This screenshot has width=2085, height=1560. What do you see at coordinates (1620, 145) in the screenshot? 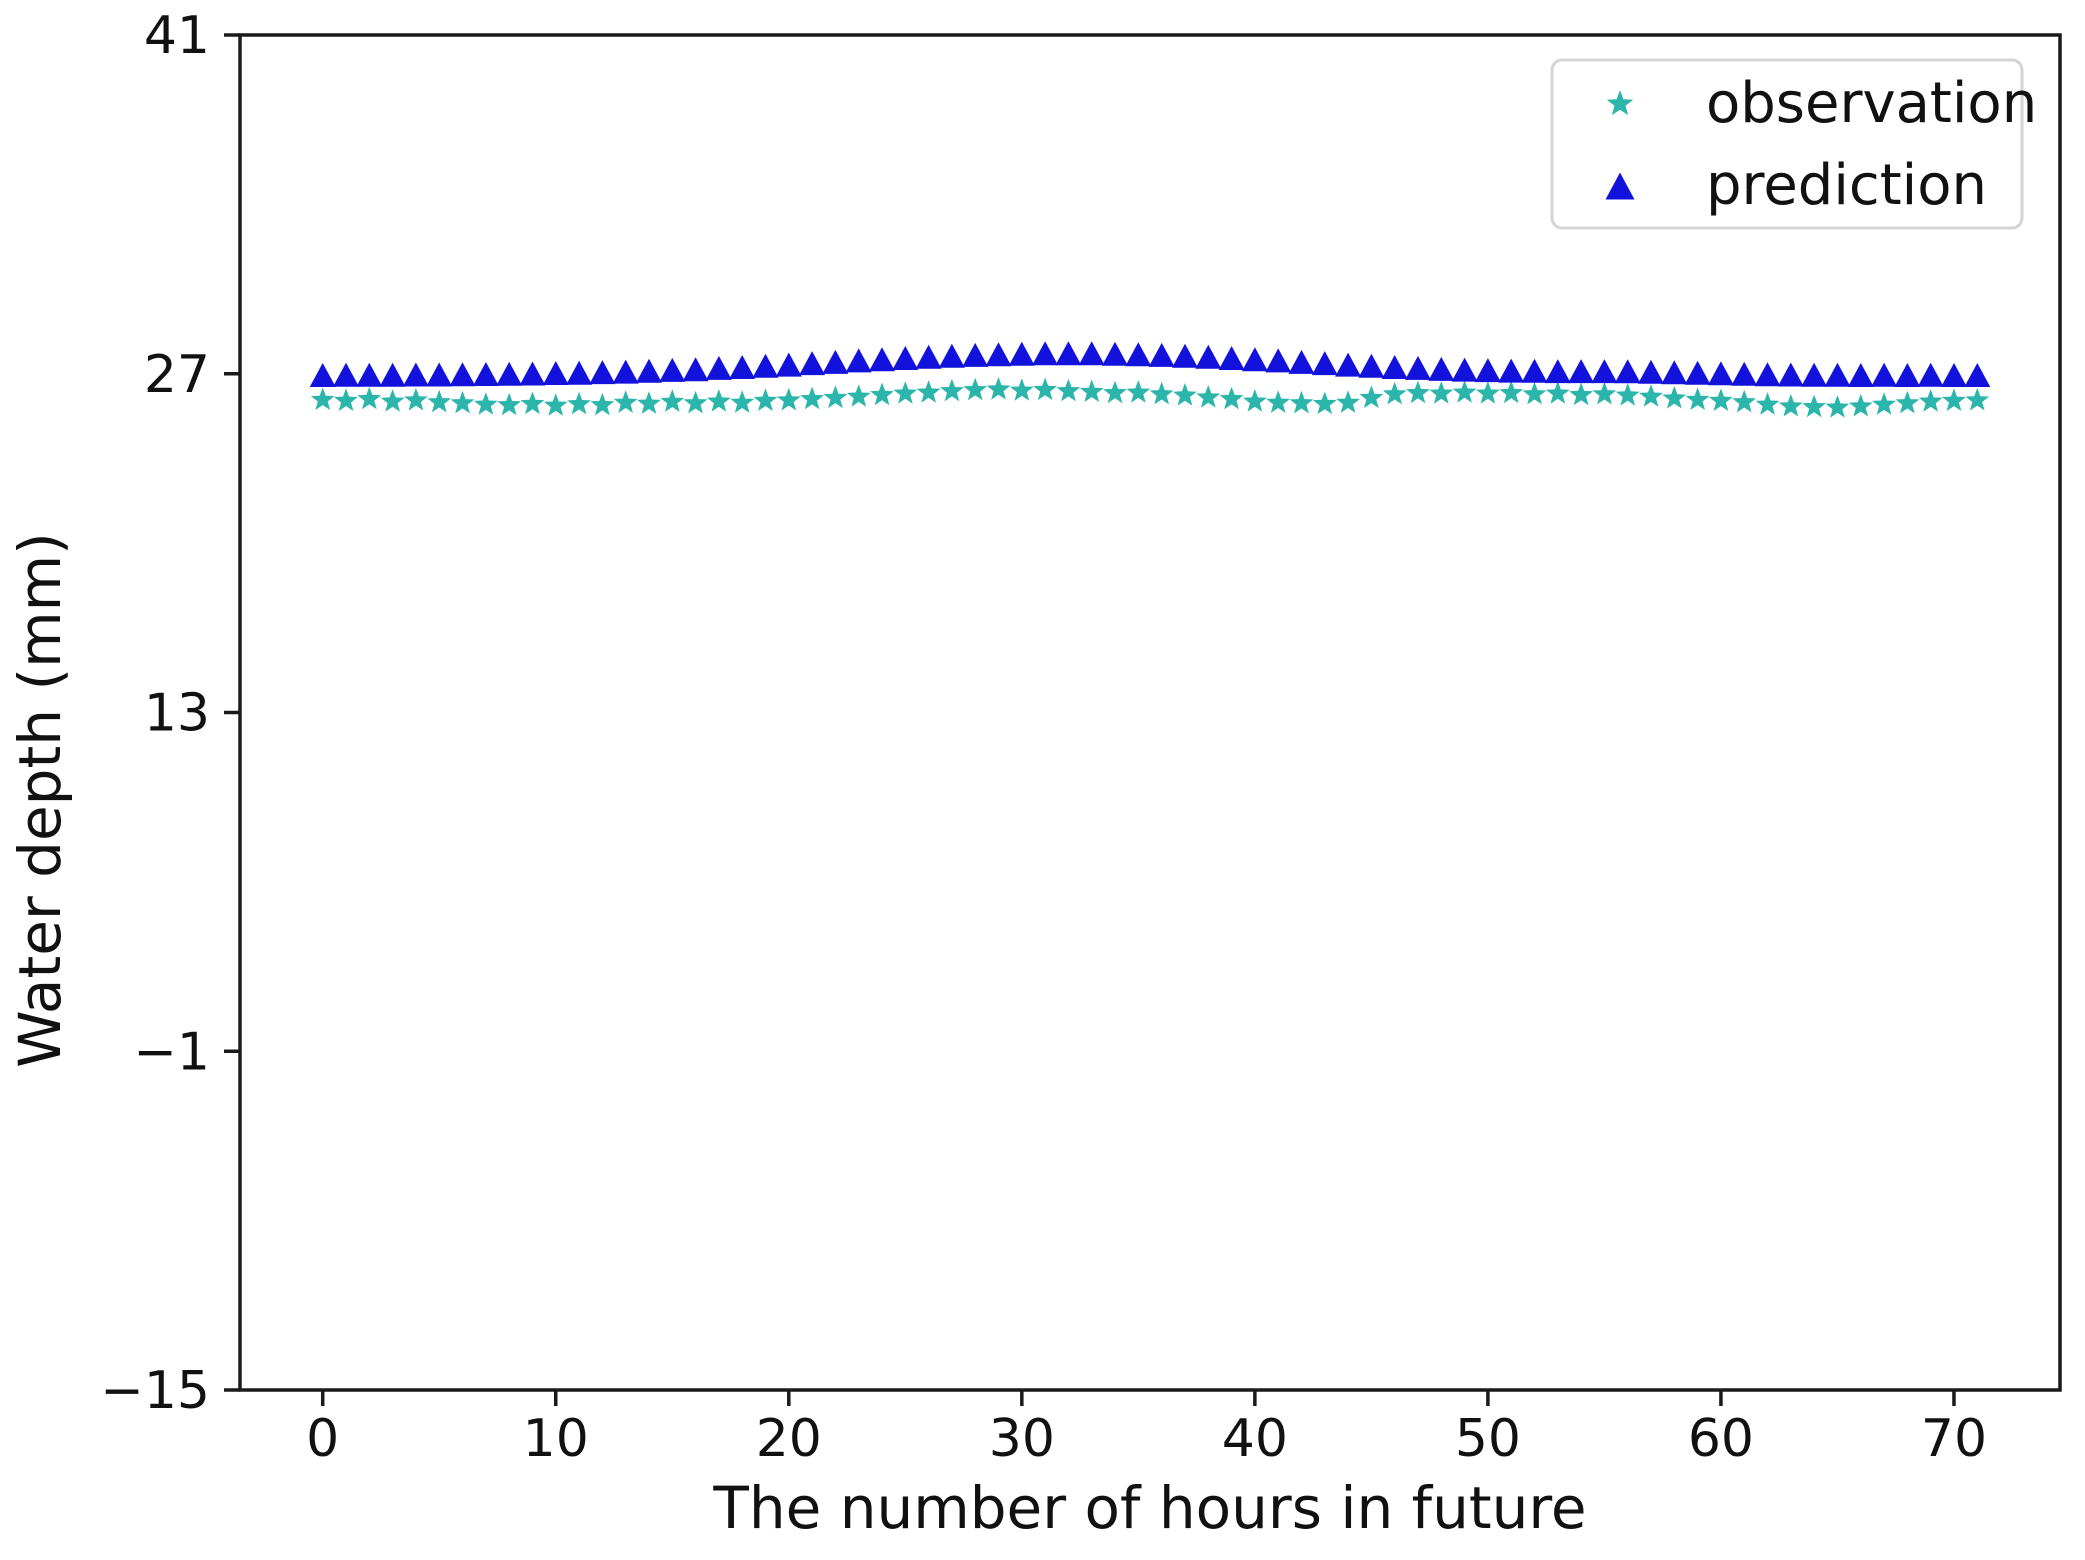
I see `legend-markers` at bounding box center [1620, 145].